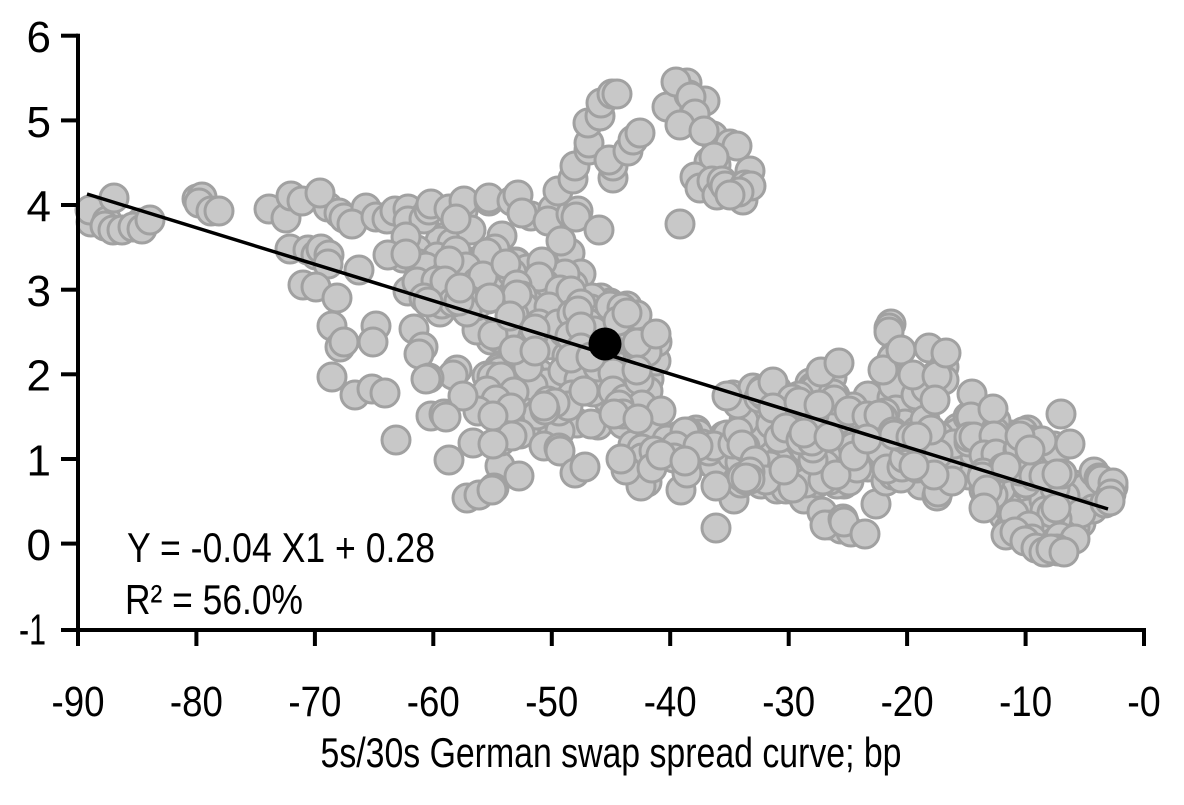  What do you see at coordinates (670, 702) in the screenshot?
I see `svg-text: -40` at bounding box center [670, 702].